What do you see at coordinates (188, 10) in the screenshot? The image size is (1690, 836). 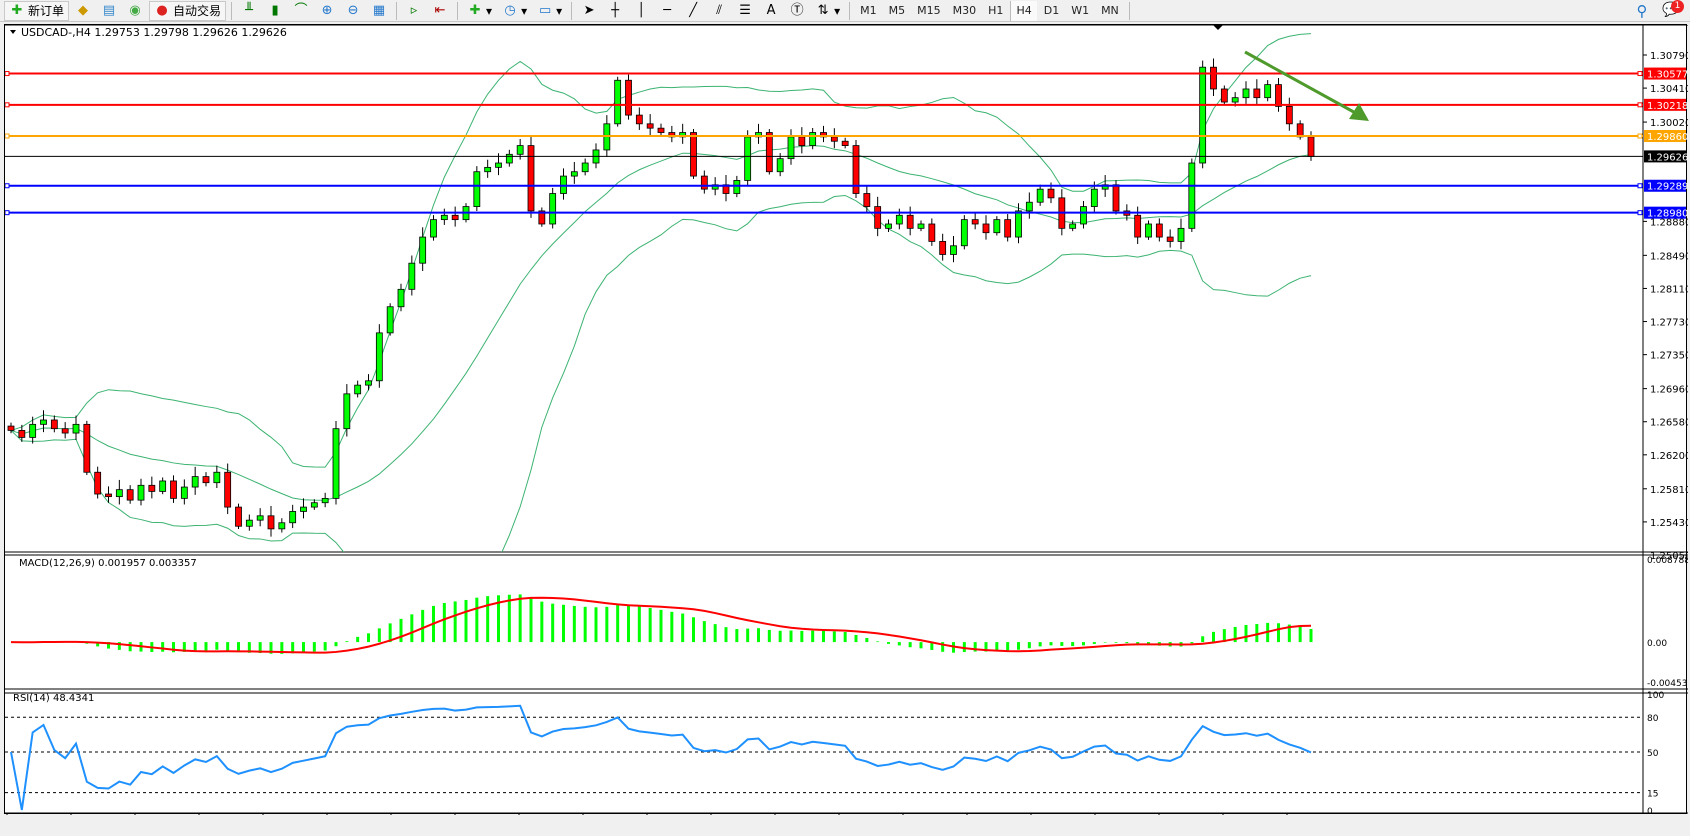 I see `auto-trading-button: ● 自动交易` at bounding box center [188, 10].